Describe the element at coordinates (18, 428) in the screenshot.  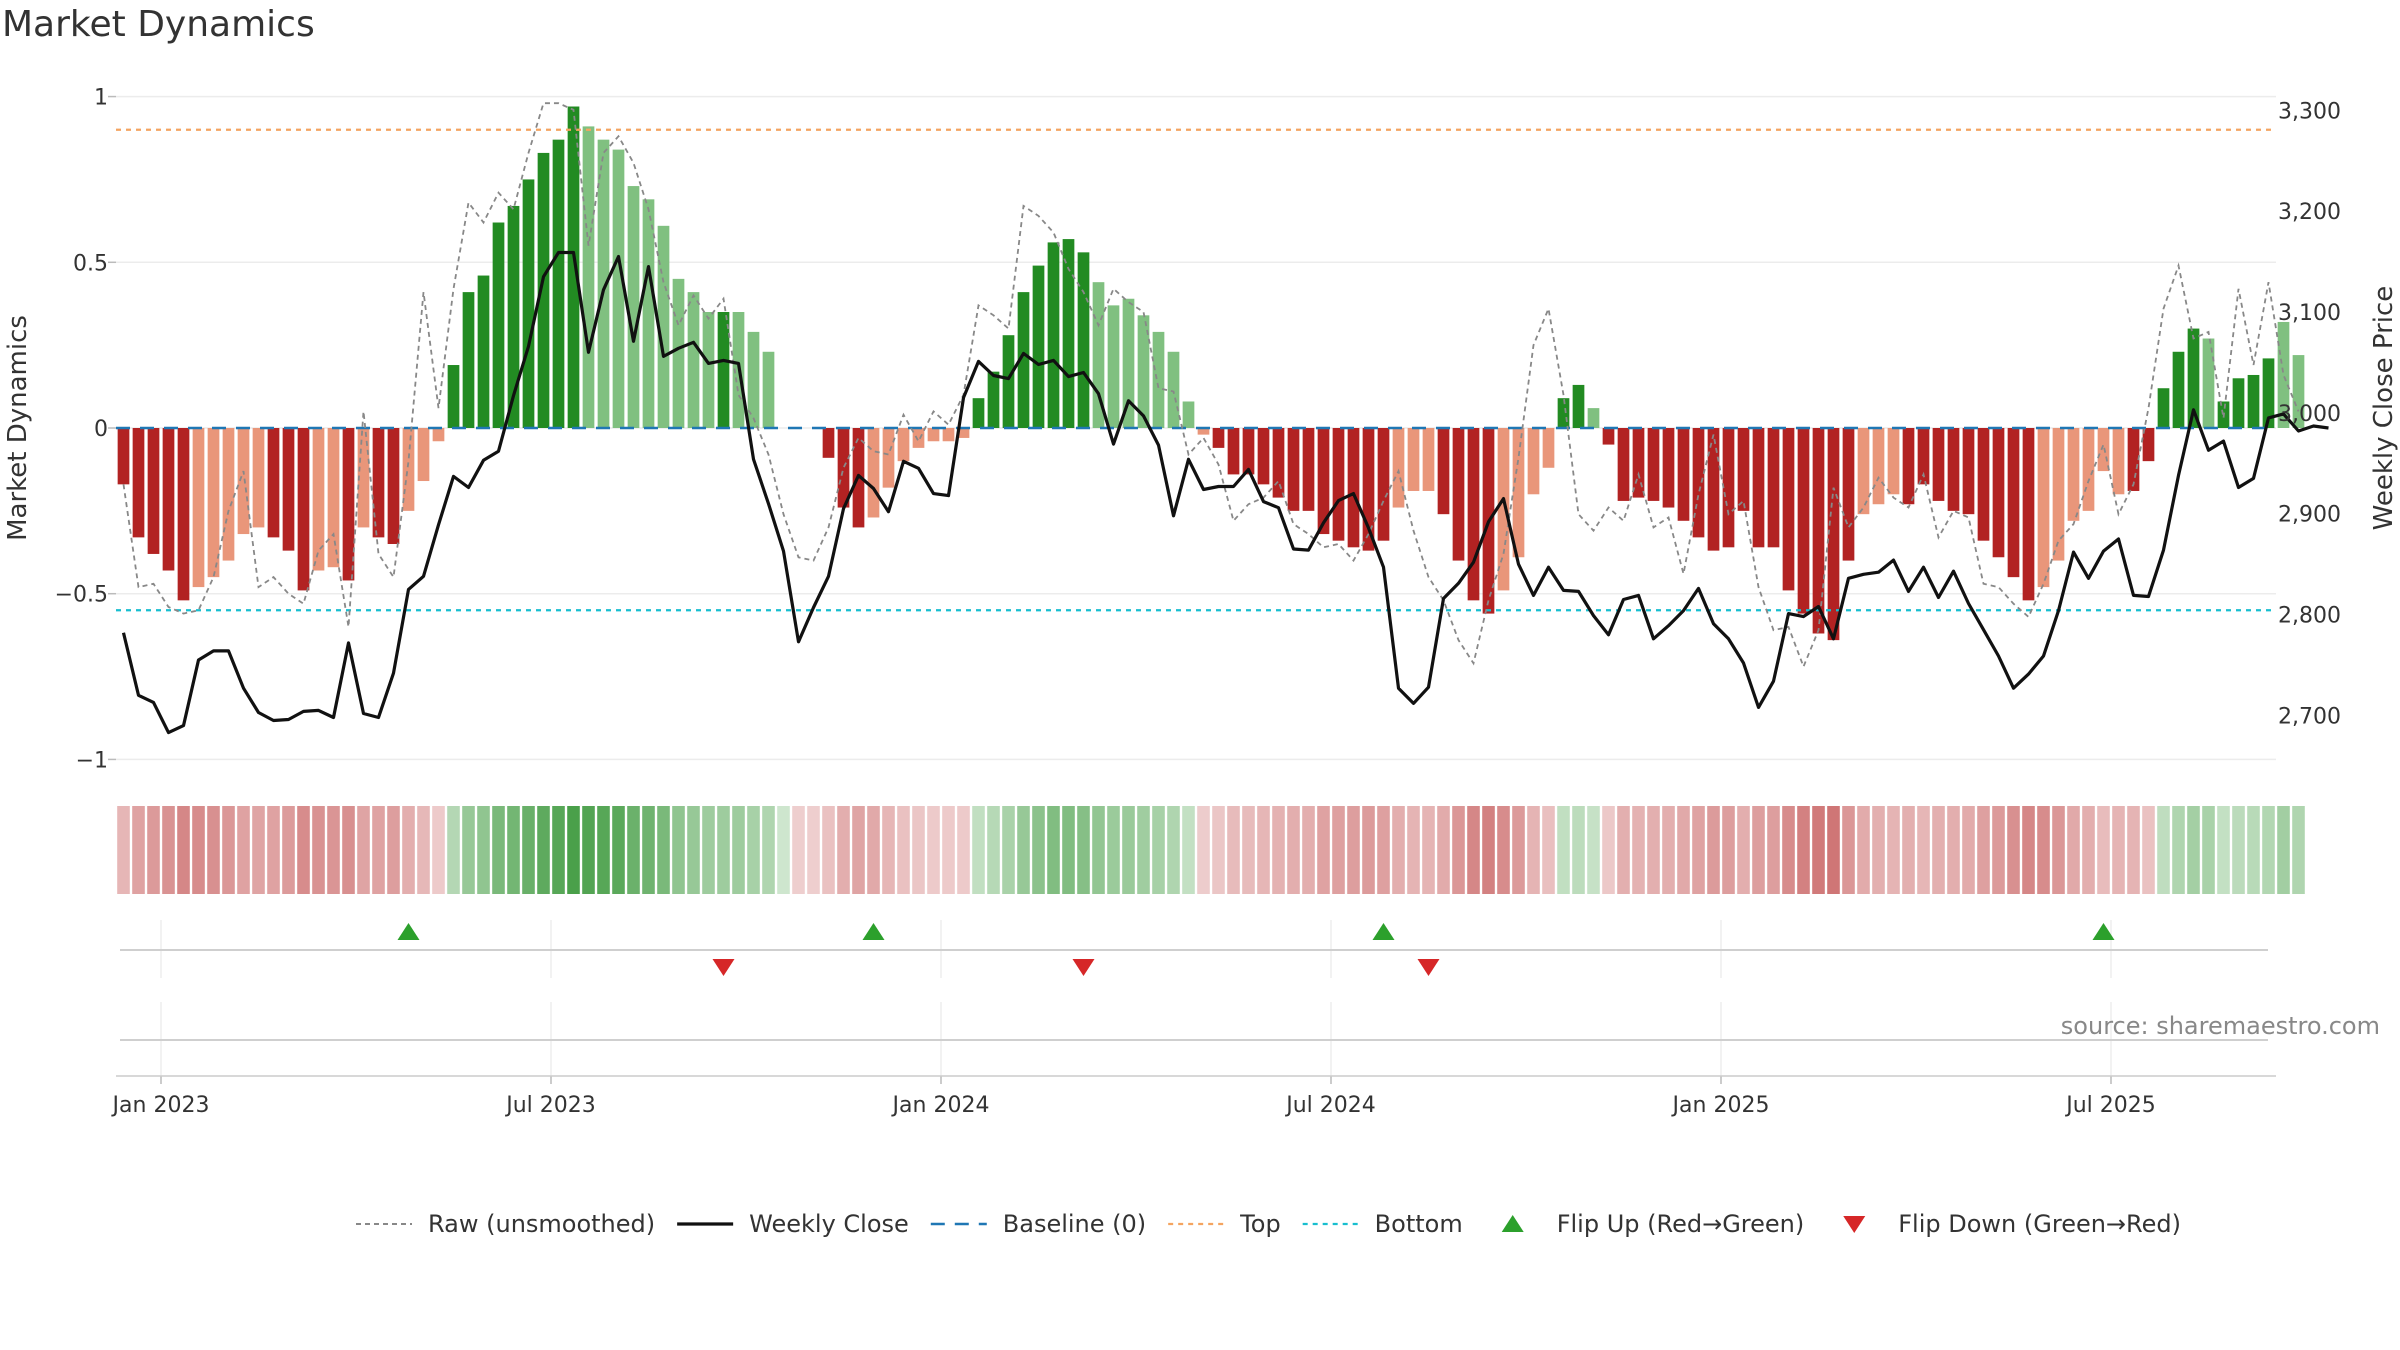
I see `left-axis-title: Market Dynamics` at that location.